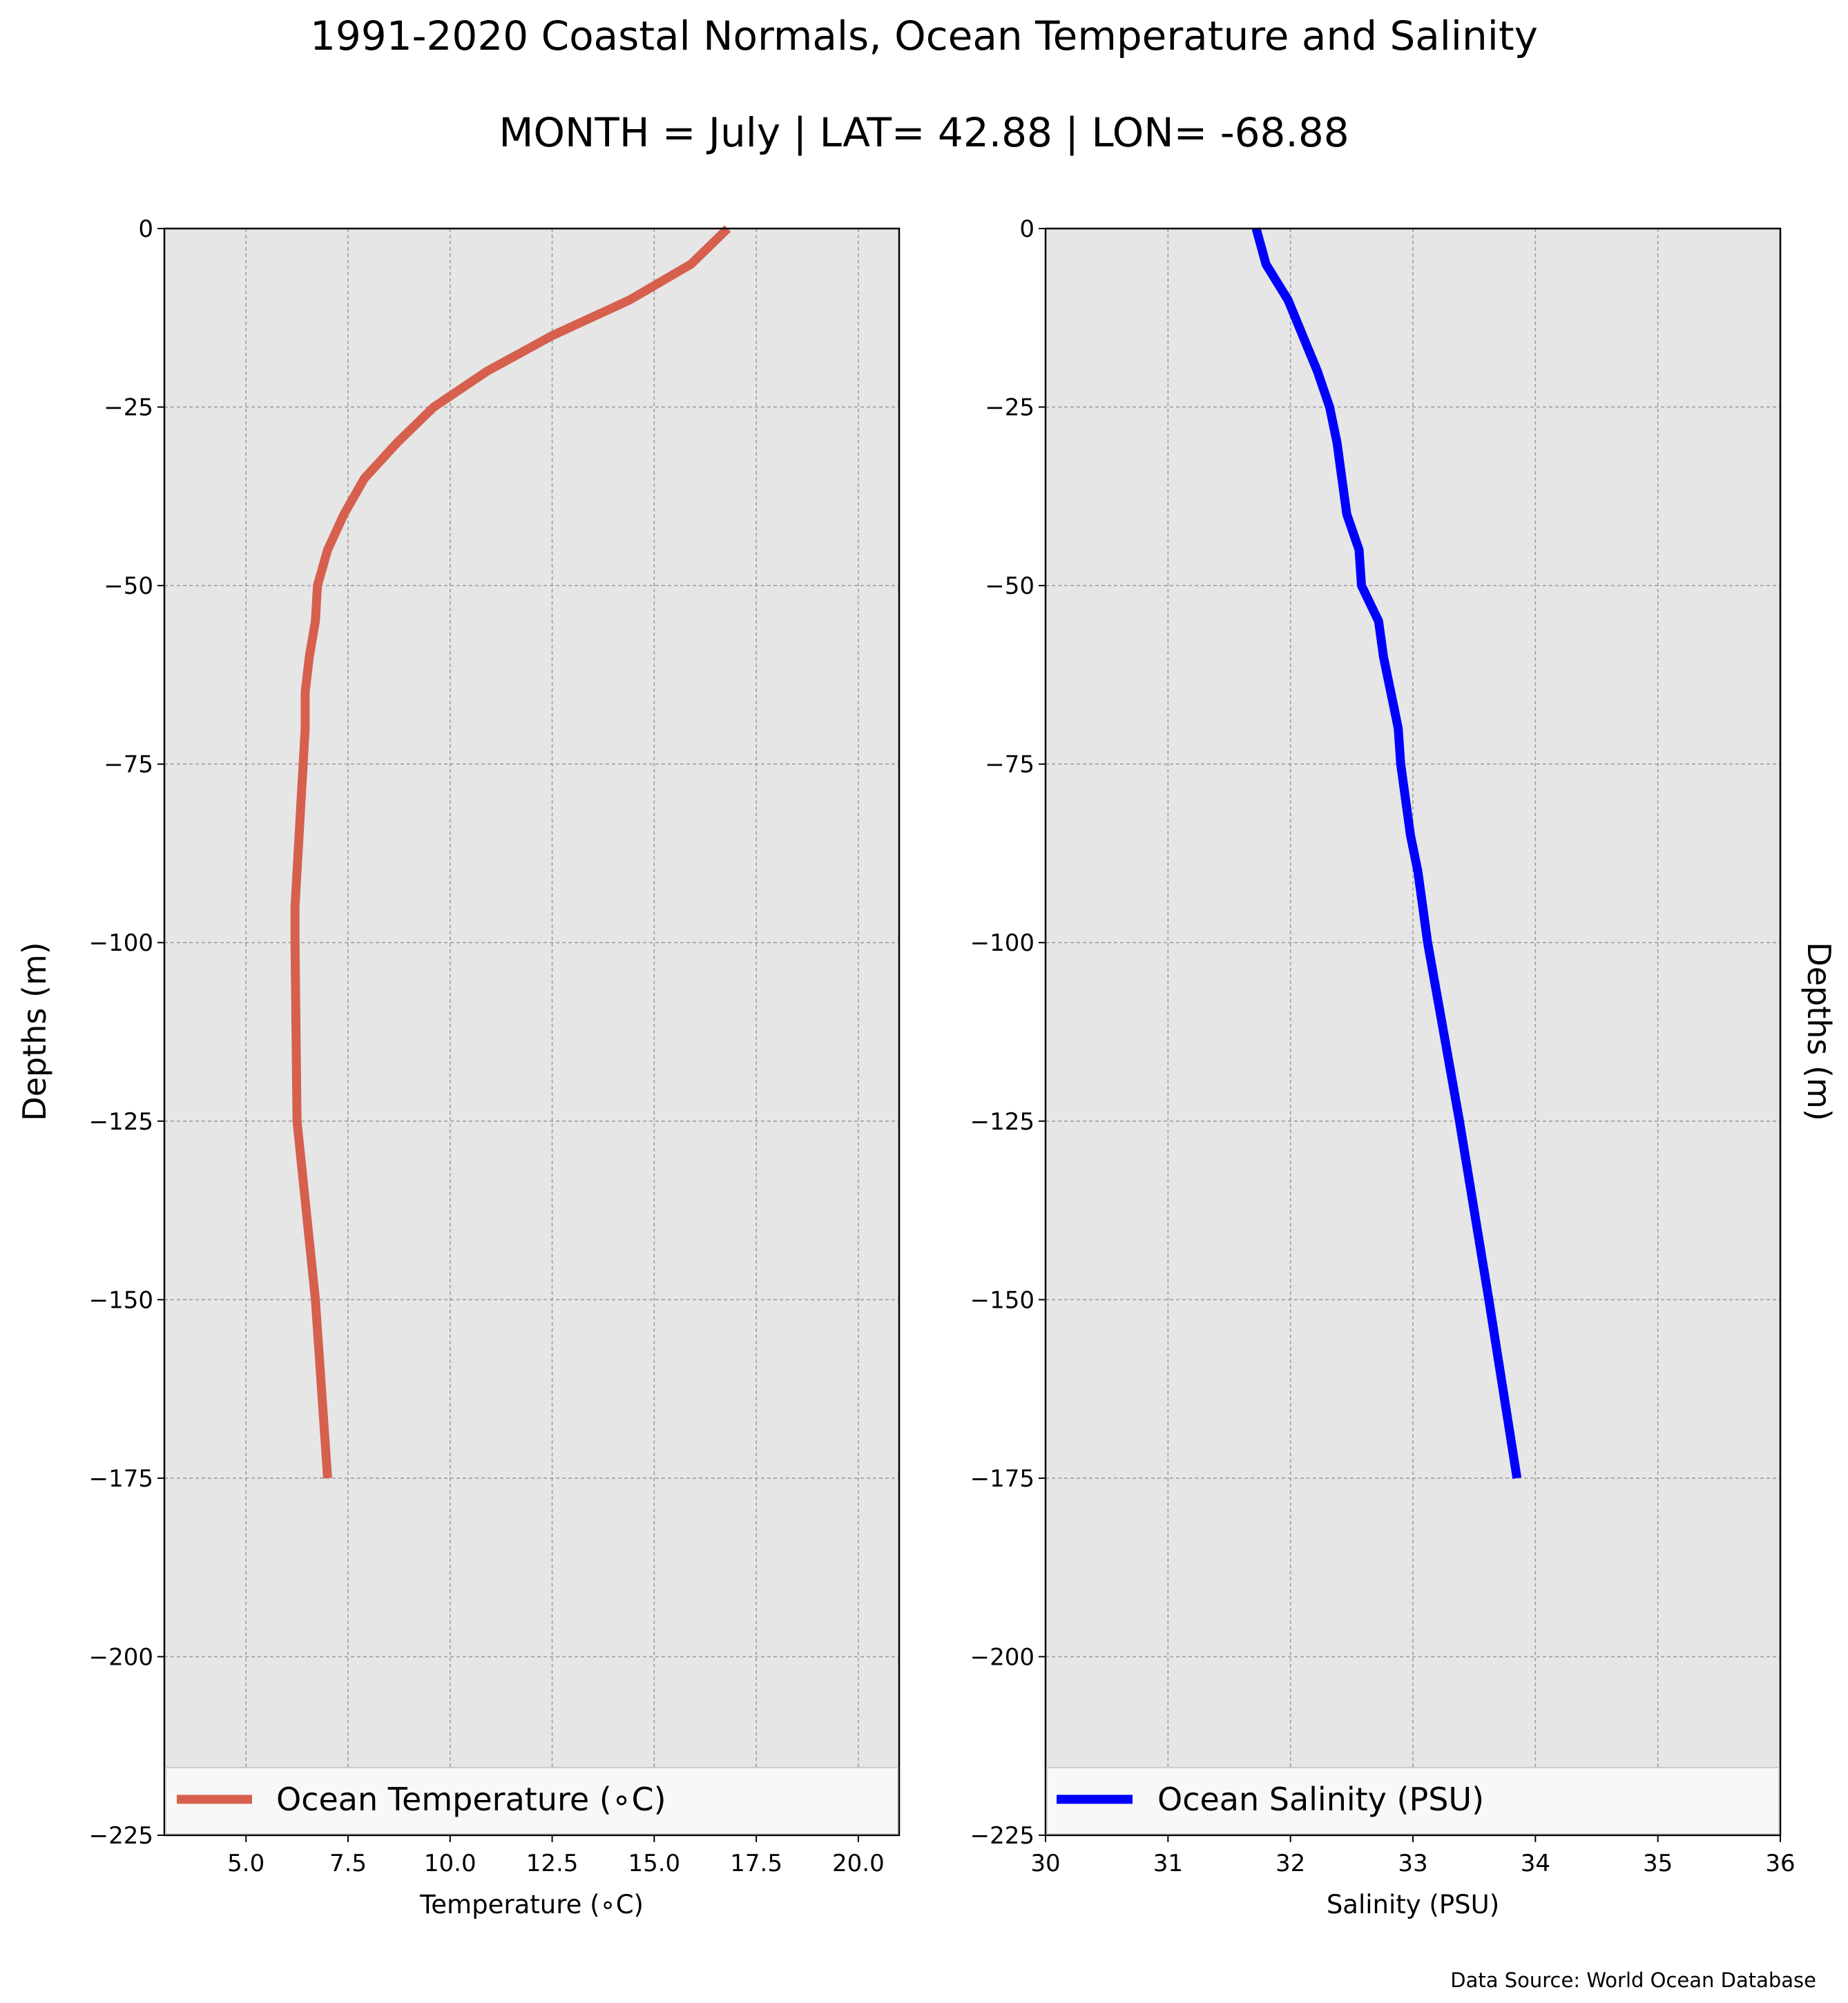 The width and height of the screenshot is (1848, 2003). Describe the element at coordinates (34, 1031) in the screenshot. I see `temperature-y-axis-label: Depths (m)` at that location.